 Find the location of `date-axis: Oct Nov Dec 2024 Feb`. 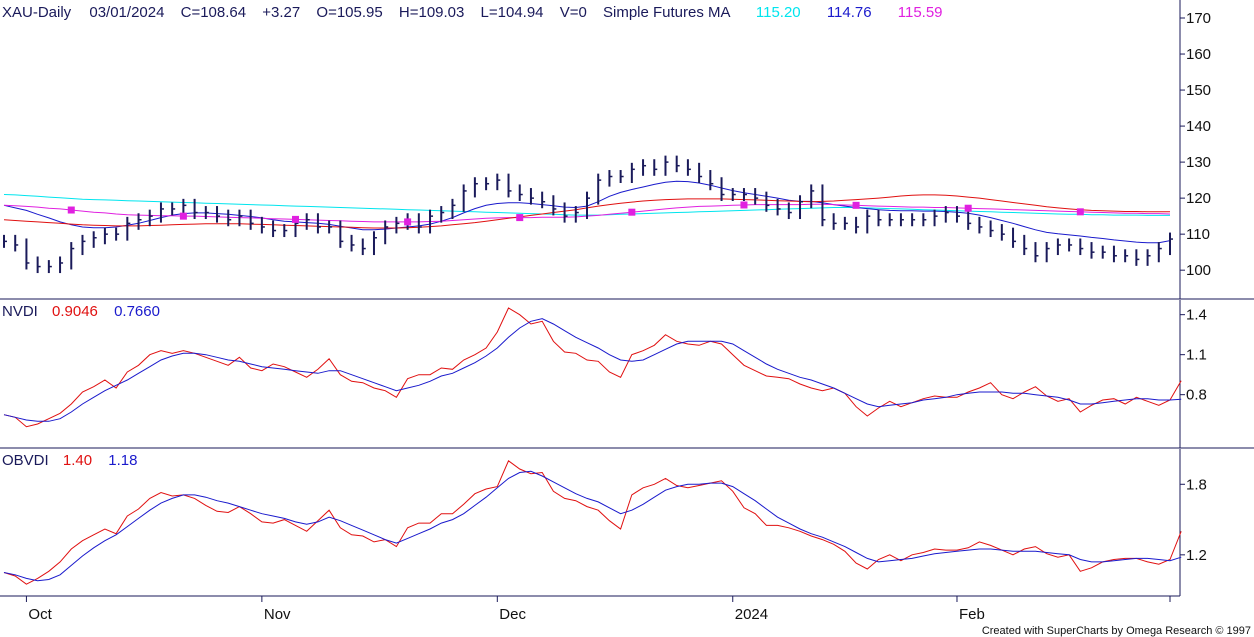

date-axis: Oct Nov Dec 2024 Feb is located at coordinates (598, 609).